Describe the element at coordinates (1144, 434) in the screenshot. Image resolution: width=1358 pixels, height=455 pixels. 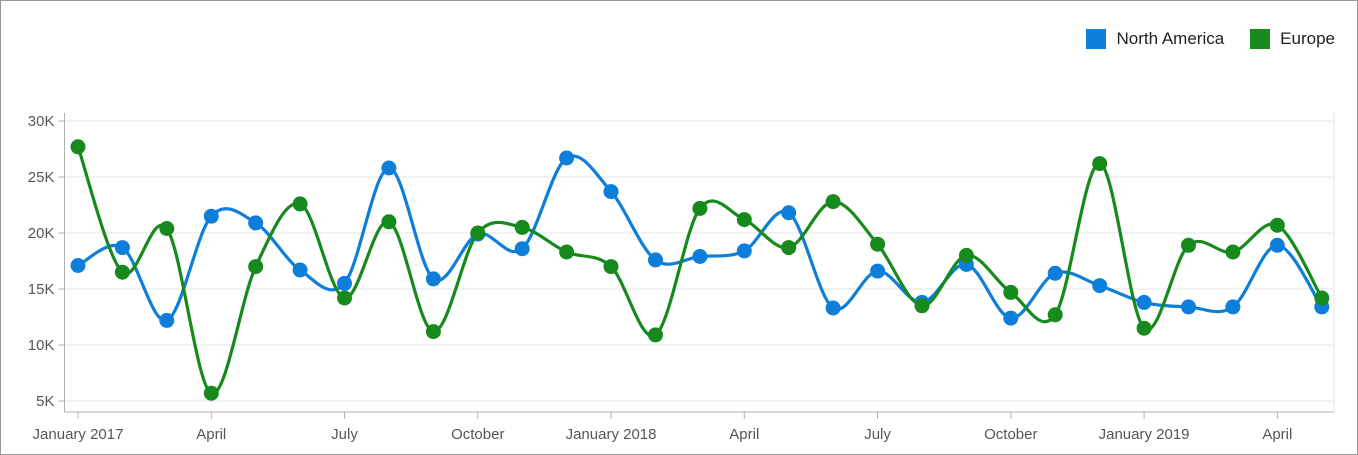
I see `x-axis-tick-label: January 2019` at that location.